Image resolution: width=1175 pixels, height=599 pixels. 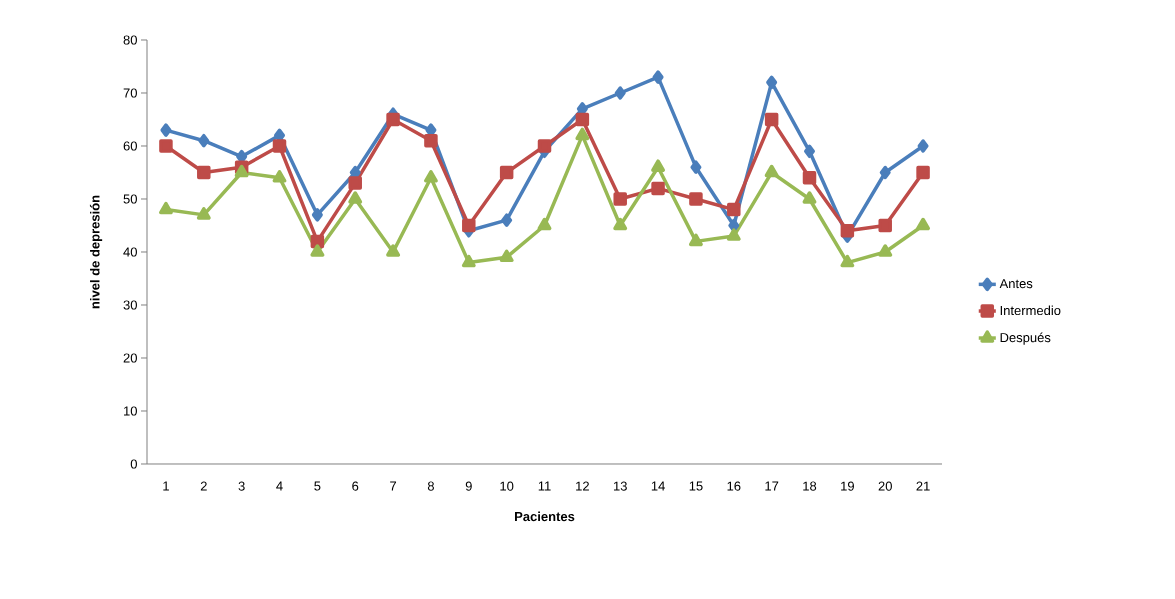 I want to click on x-tick-label: 21, so click(x=923, y=486).